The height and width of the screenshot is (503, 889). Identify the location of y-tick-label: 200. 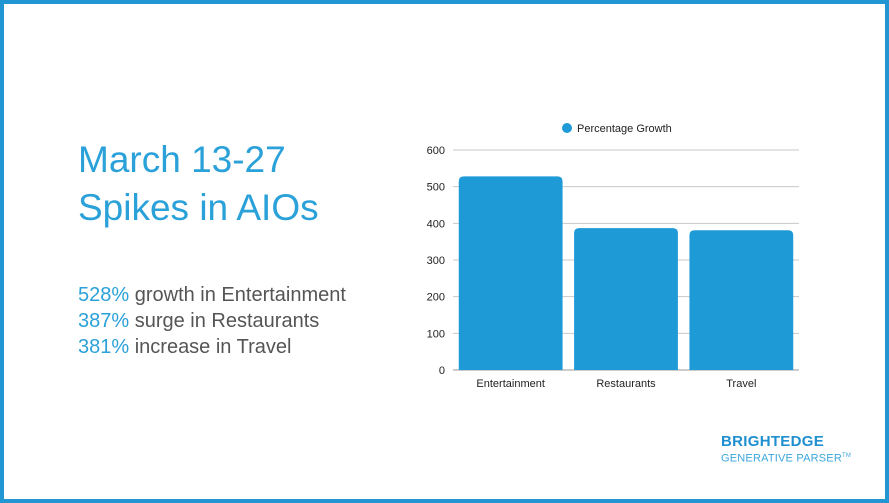
(436, 298).